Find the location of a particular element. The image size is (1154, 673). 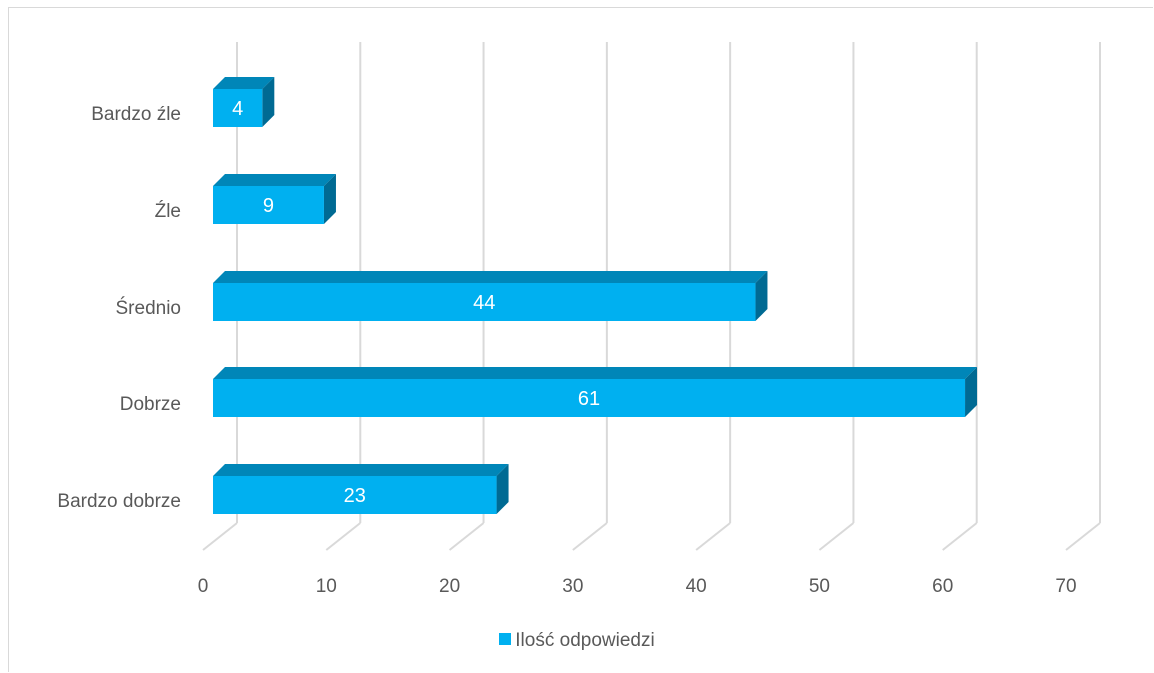

data-label: 23 is located at coordinates (355, 496).